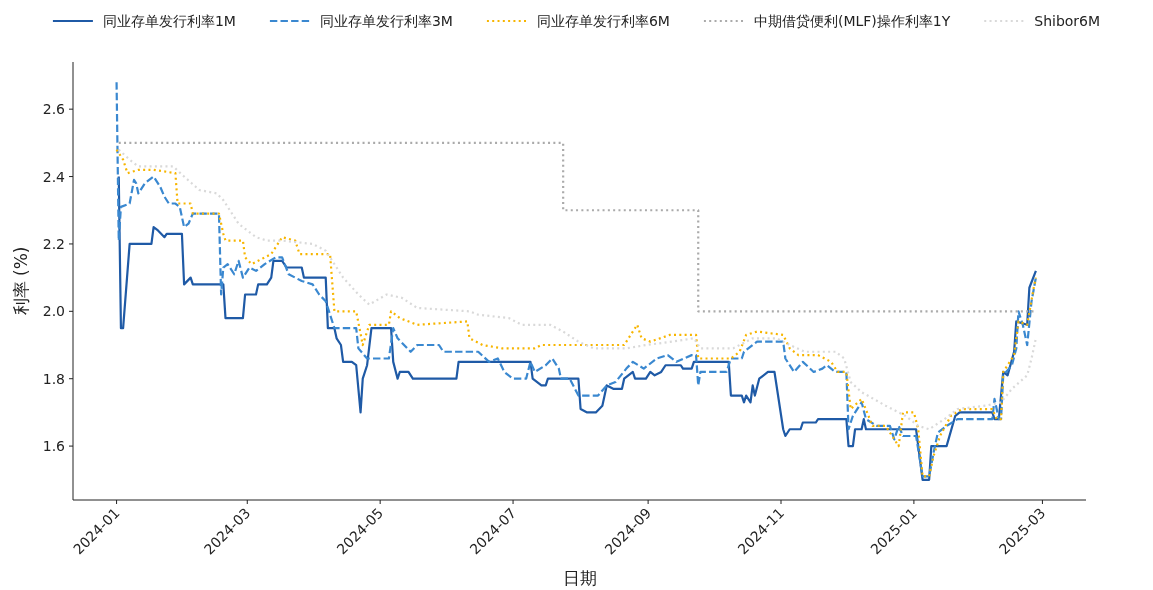 The width and height of the screenshot is (1153, 590). I want to click on xlabel: 日期, so click(579, 578).